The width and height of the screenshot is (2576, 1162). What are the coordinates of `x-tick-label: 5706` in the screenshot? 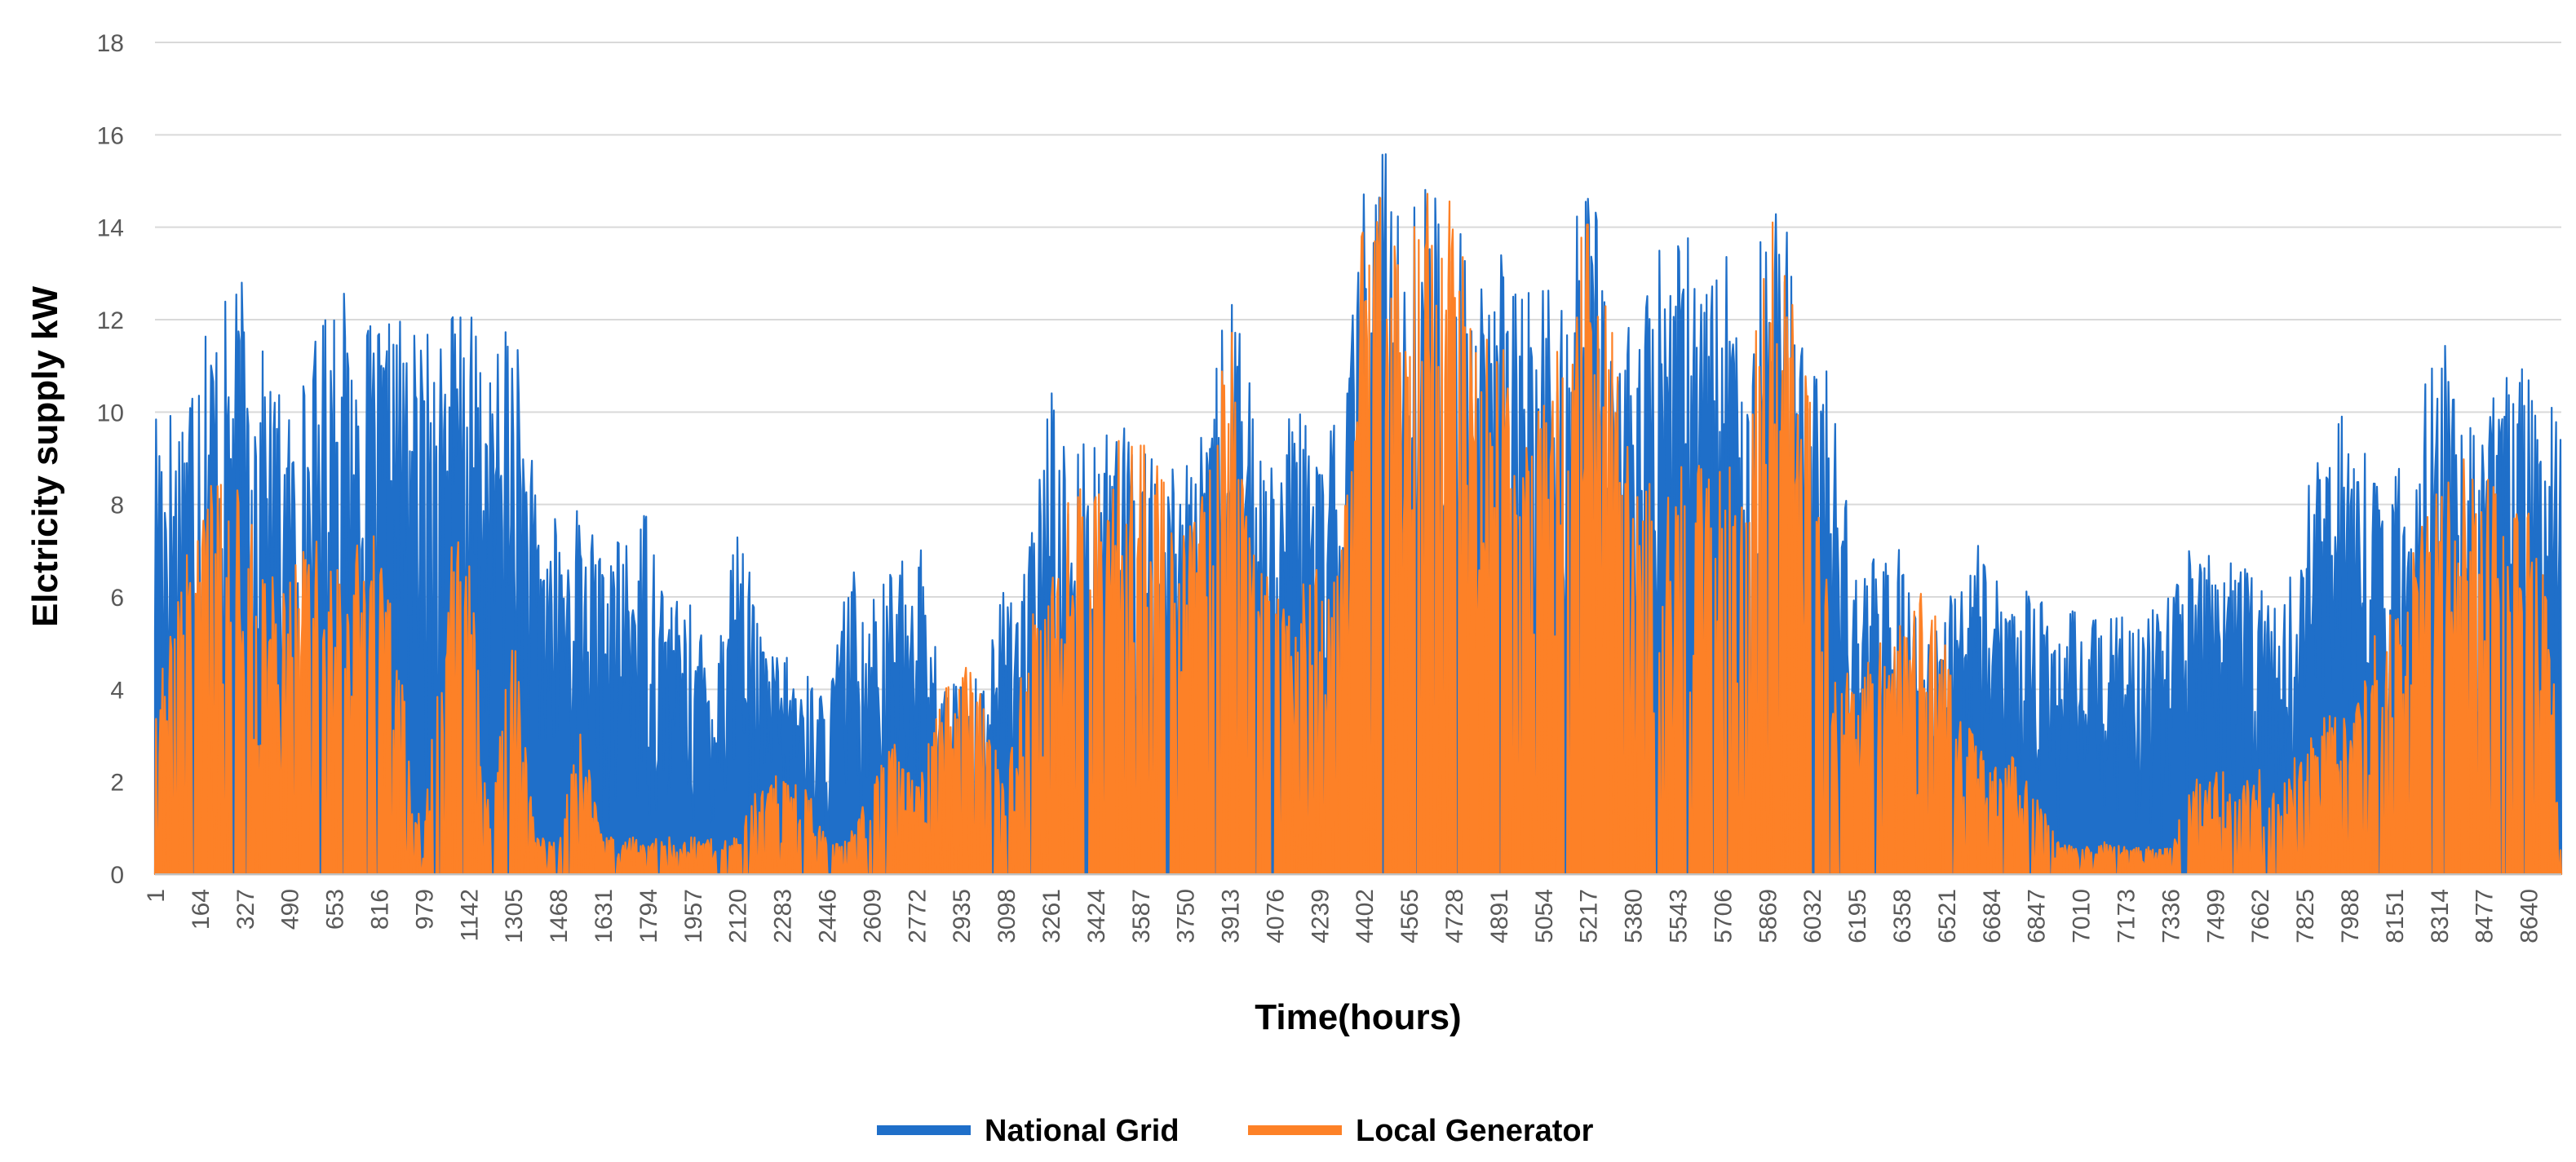 It's located at (1723, 916).